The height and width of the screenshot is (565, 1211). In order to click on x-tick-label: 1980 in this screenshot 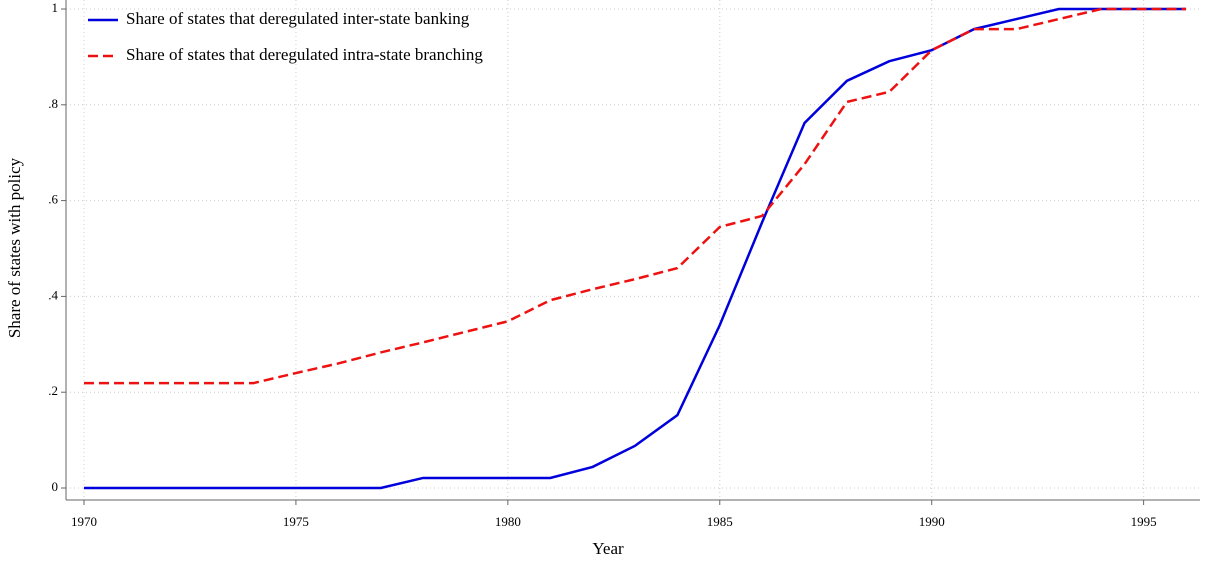, I will do `click(508, 521)`.